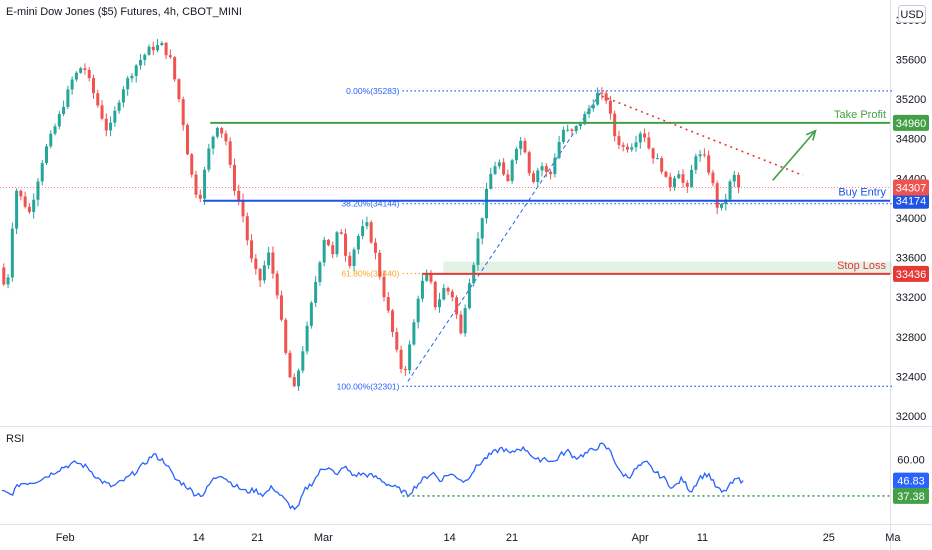 The image size is (932, 550). What do you see at coordinates (911, 497) in the screenshot?
I see `rsi-support-badge: 37.38` at bounding box center [911, 497].